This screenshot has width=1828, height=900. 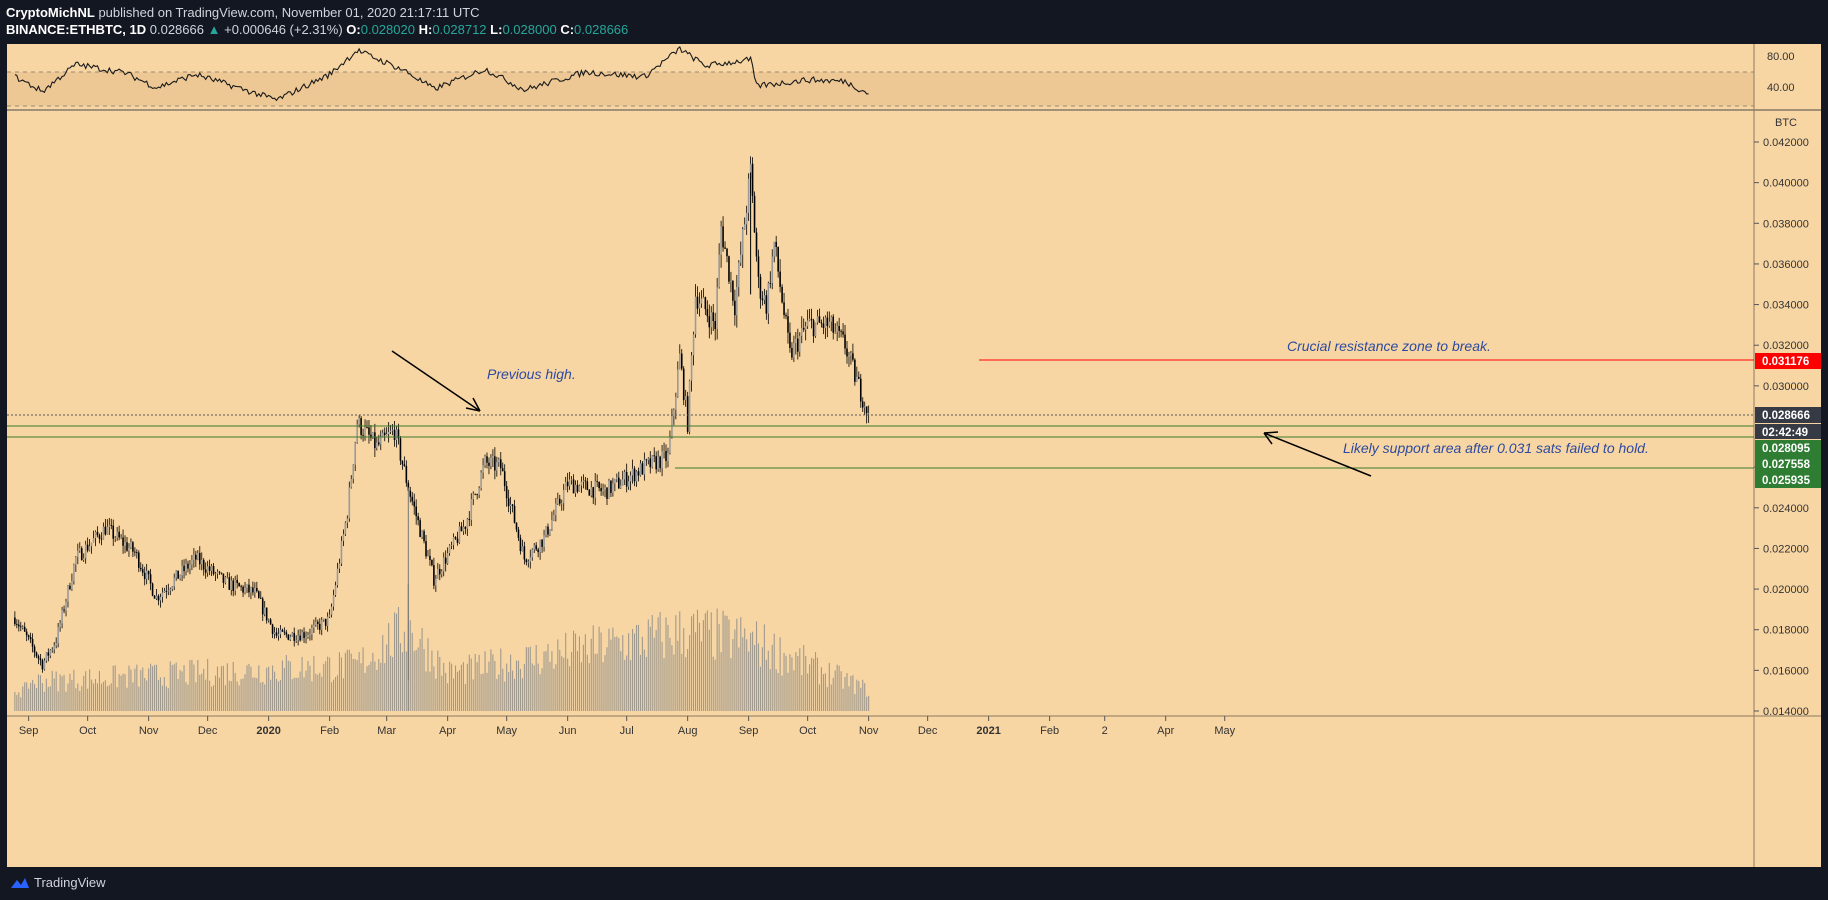 I want to click on author-name: CryptoMichNL, so click(x=50, y=12).